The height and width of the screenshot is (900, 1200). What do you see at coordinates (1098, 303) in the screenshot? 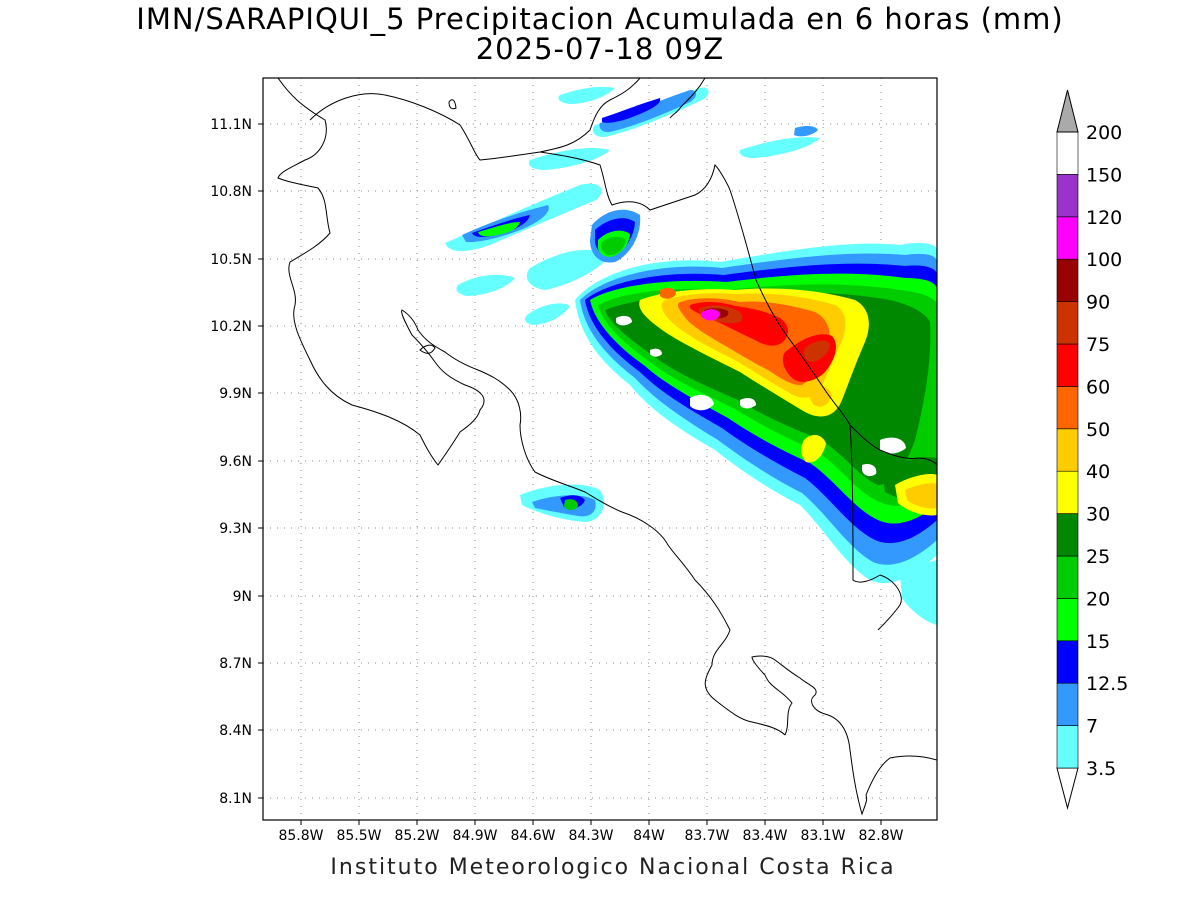
I see `colorbar-label: 90` at bounding box center [1098, 303].